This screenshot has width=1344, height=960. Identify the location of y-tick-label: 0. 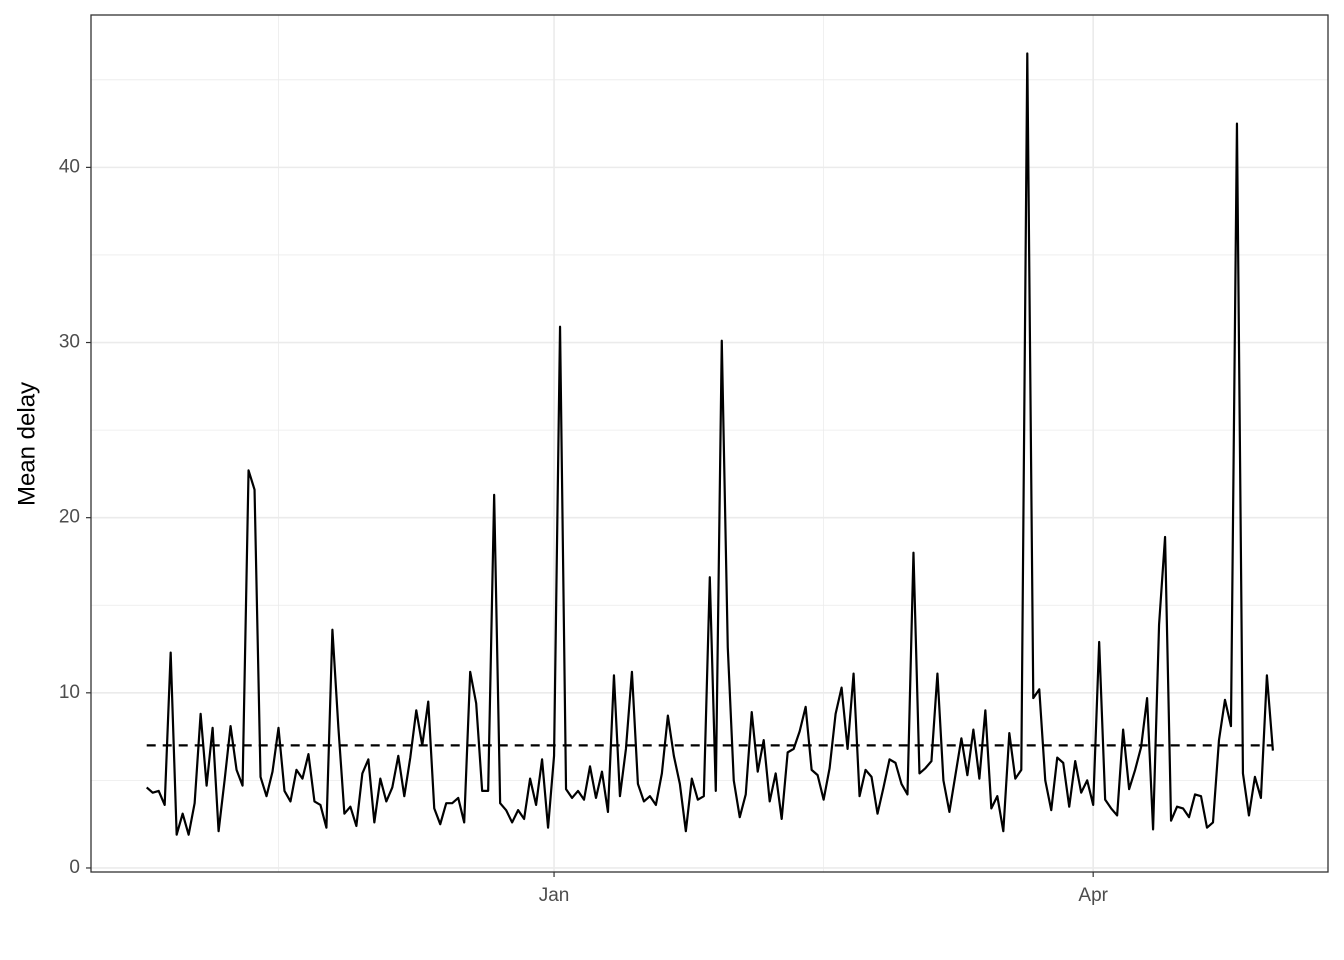
(74, 867).